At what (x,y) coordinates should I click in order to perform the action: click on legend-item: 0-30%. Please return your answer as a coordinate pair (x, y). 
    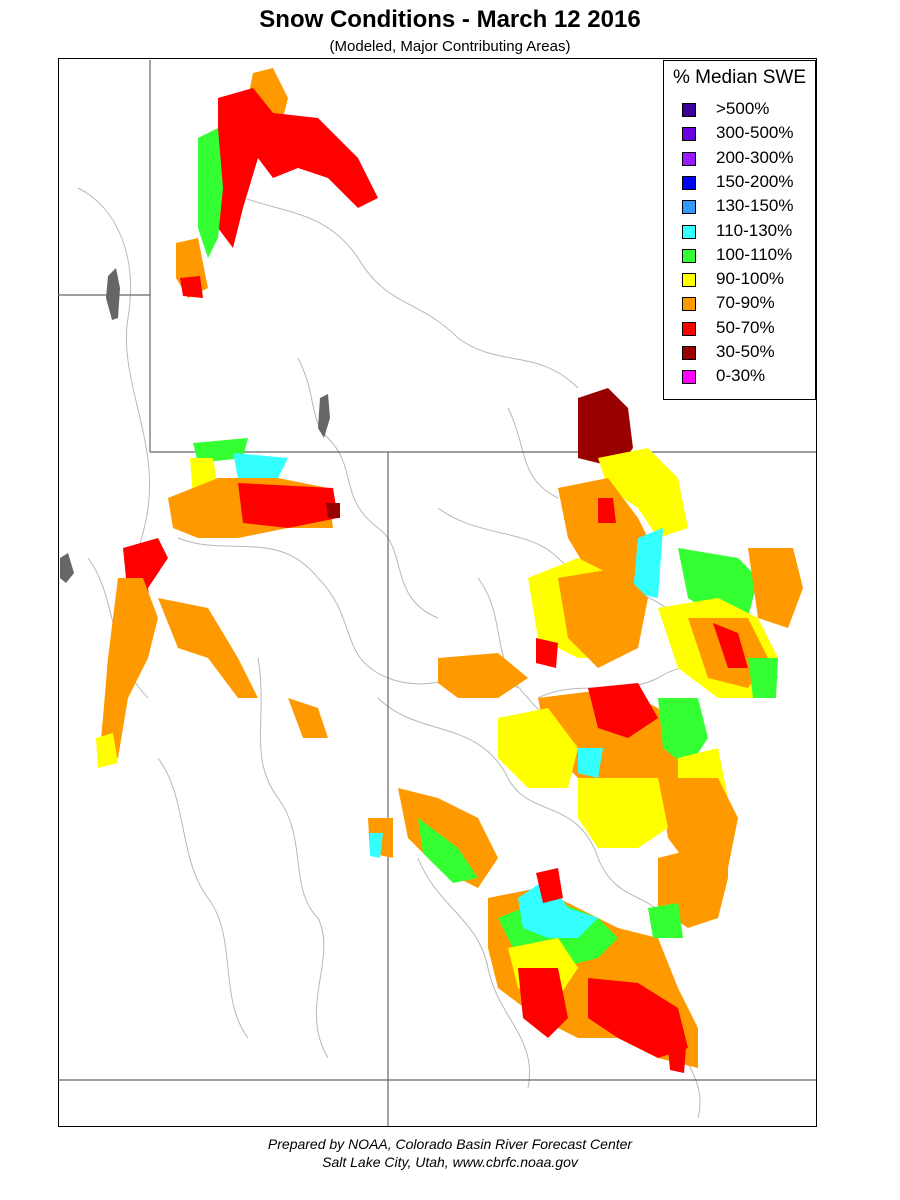
    Looking at the image, I should click on (747, 377).